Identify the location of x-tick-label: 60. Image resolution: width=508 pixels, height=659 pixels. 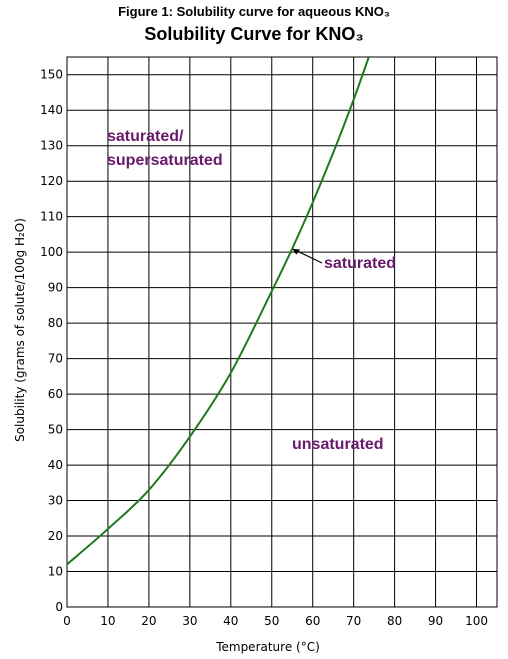
(312, 621).